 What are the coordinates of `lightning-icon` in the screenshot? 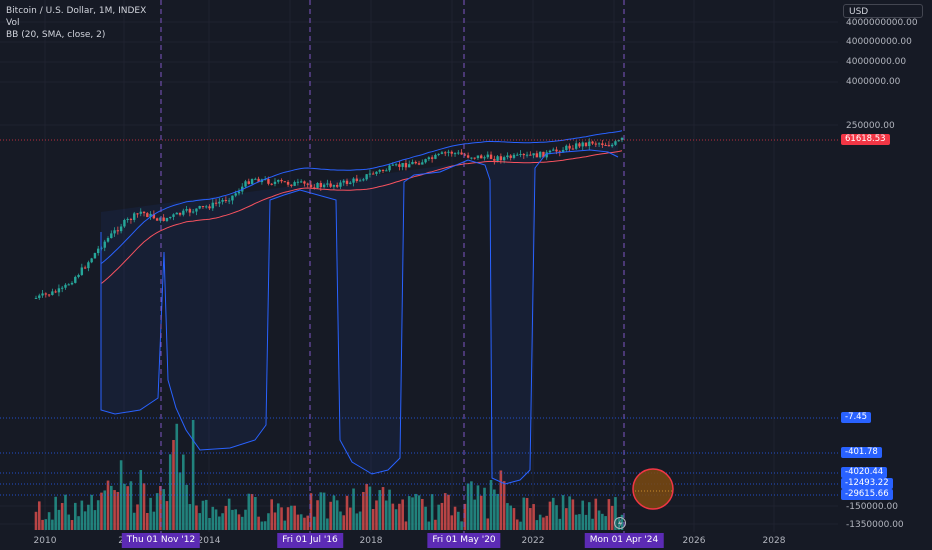 It's located at (620, 523).